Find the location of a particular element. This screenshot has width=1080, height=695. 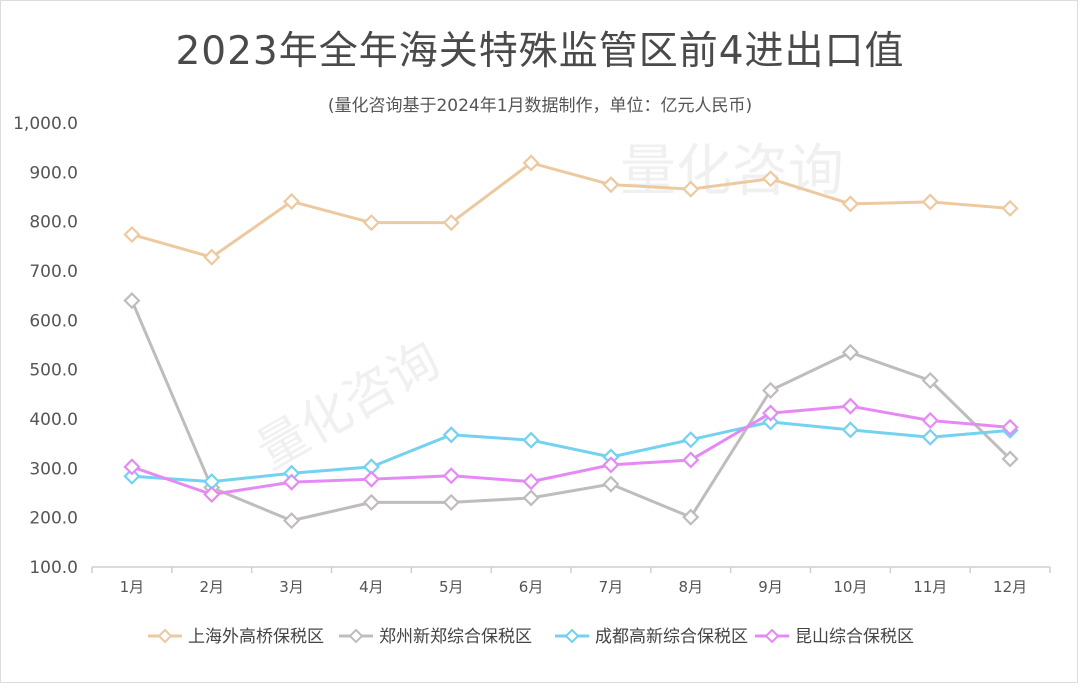

legend-label: 上海外高桥保税区 is located at coordinates (256, 637).